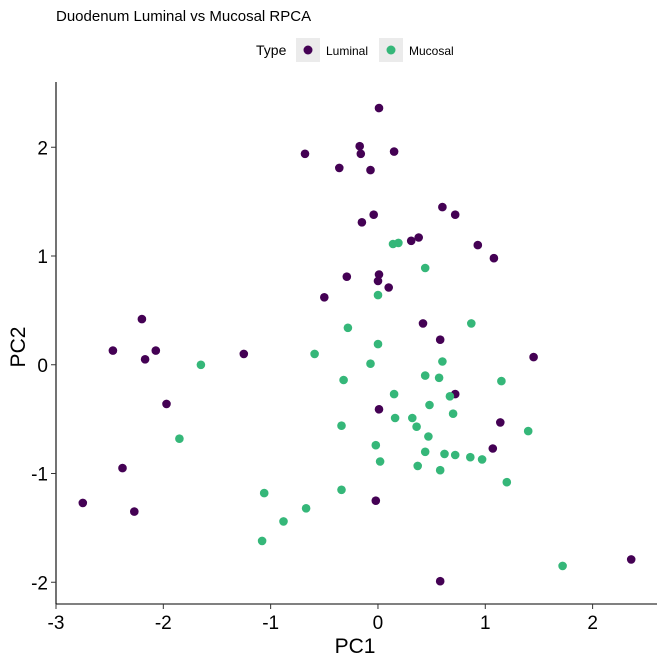  Describe the element at coordinates (431, 51) in the screenshot. I see `legend-label-mucosal: Mucosal` at that location.